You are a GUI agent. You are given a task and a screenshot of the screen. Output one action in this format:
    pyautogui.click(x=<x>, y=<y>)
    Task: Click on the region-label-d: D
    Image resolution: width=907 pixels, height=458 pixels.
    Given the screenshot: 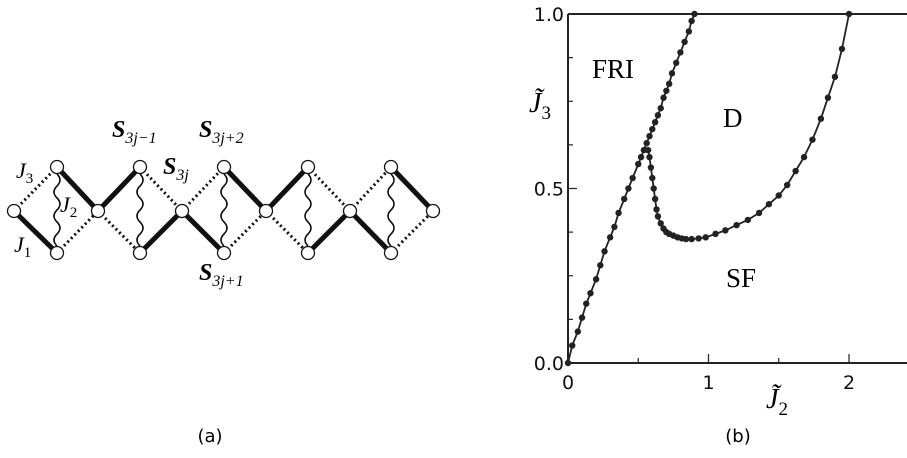 What is the action you would take?
    pyautogui.click(x=733, y=118)
    